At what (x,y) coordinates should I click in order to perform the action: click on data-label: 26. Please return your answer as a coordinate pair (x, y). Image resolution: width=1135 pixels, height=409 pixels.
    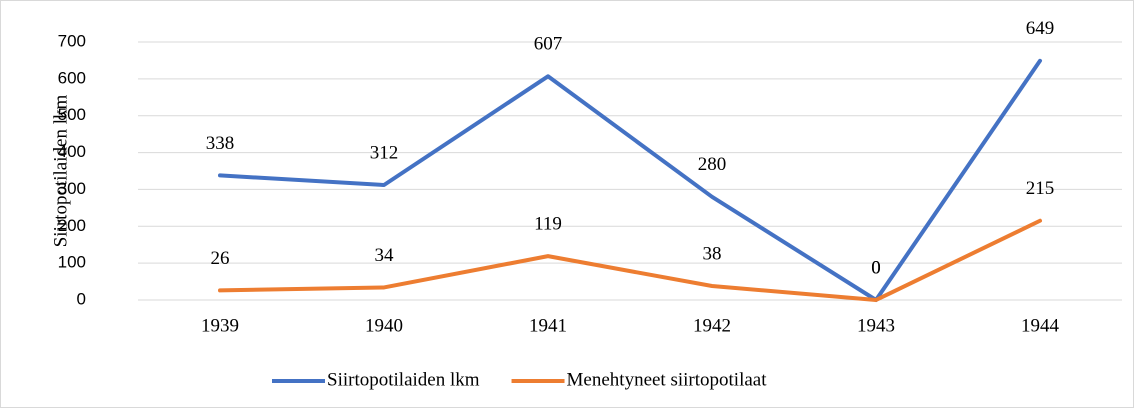
    Looking at the image, I should click on (220, 258).